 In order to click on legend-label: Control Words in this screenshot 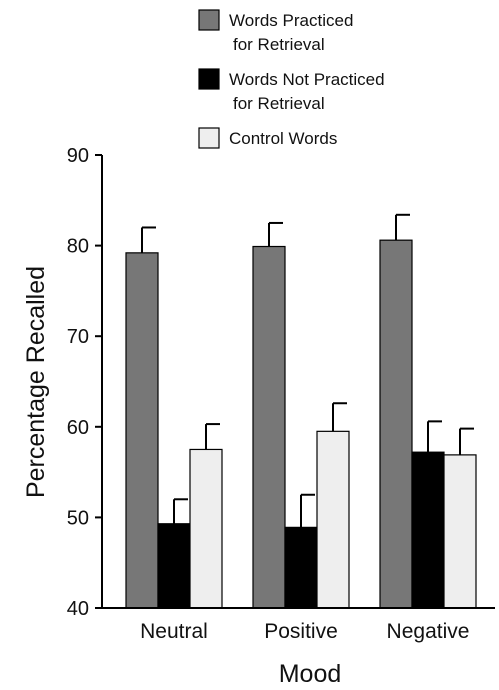, I will do `click(283, 138)`.